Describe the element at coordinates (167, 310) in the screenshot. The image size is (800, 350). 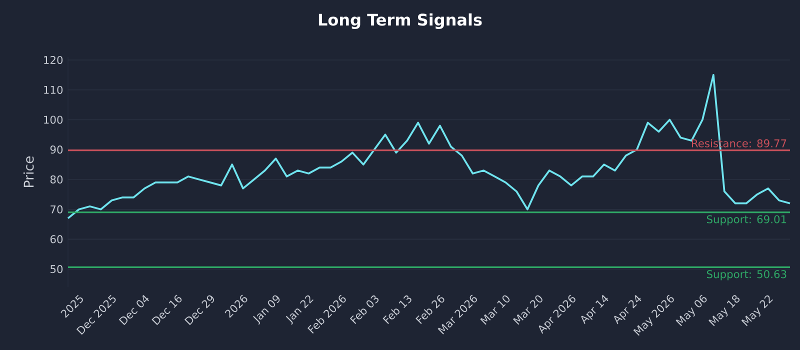
I see `x-tick-label: Dec 16` at that location.